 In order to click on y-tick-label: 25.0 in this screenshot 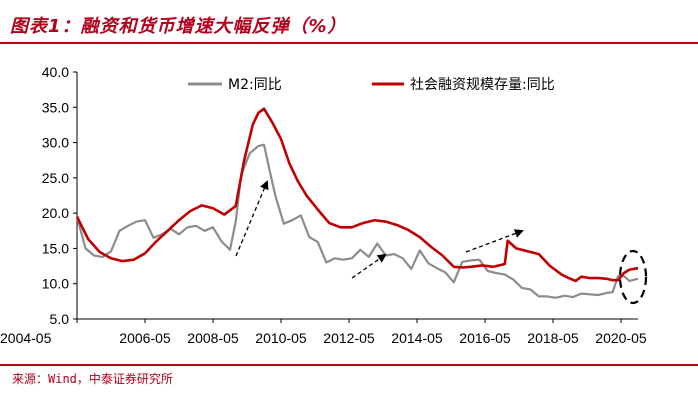, I will do `click(55, 178)`.